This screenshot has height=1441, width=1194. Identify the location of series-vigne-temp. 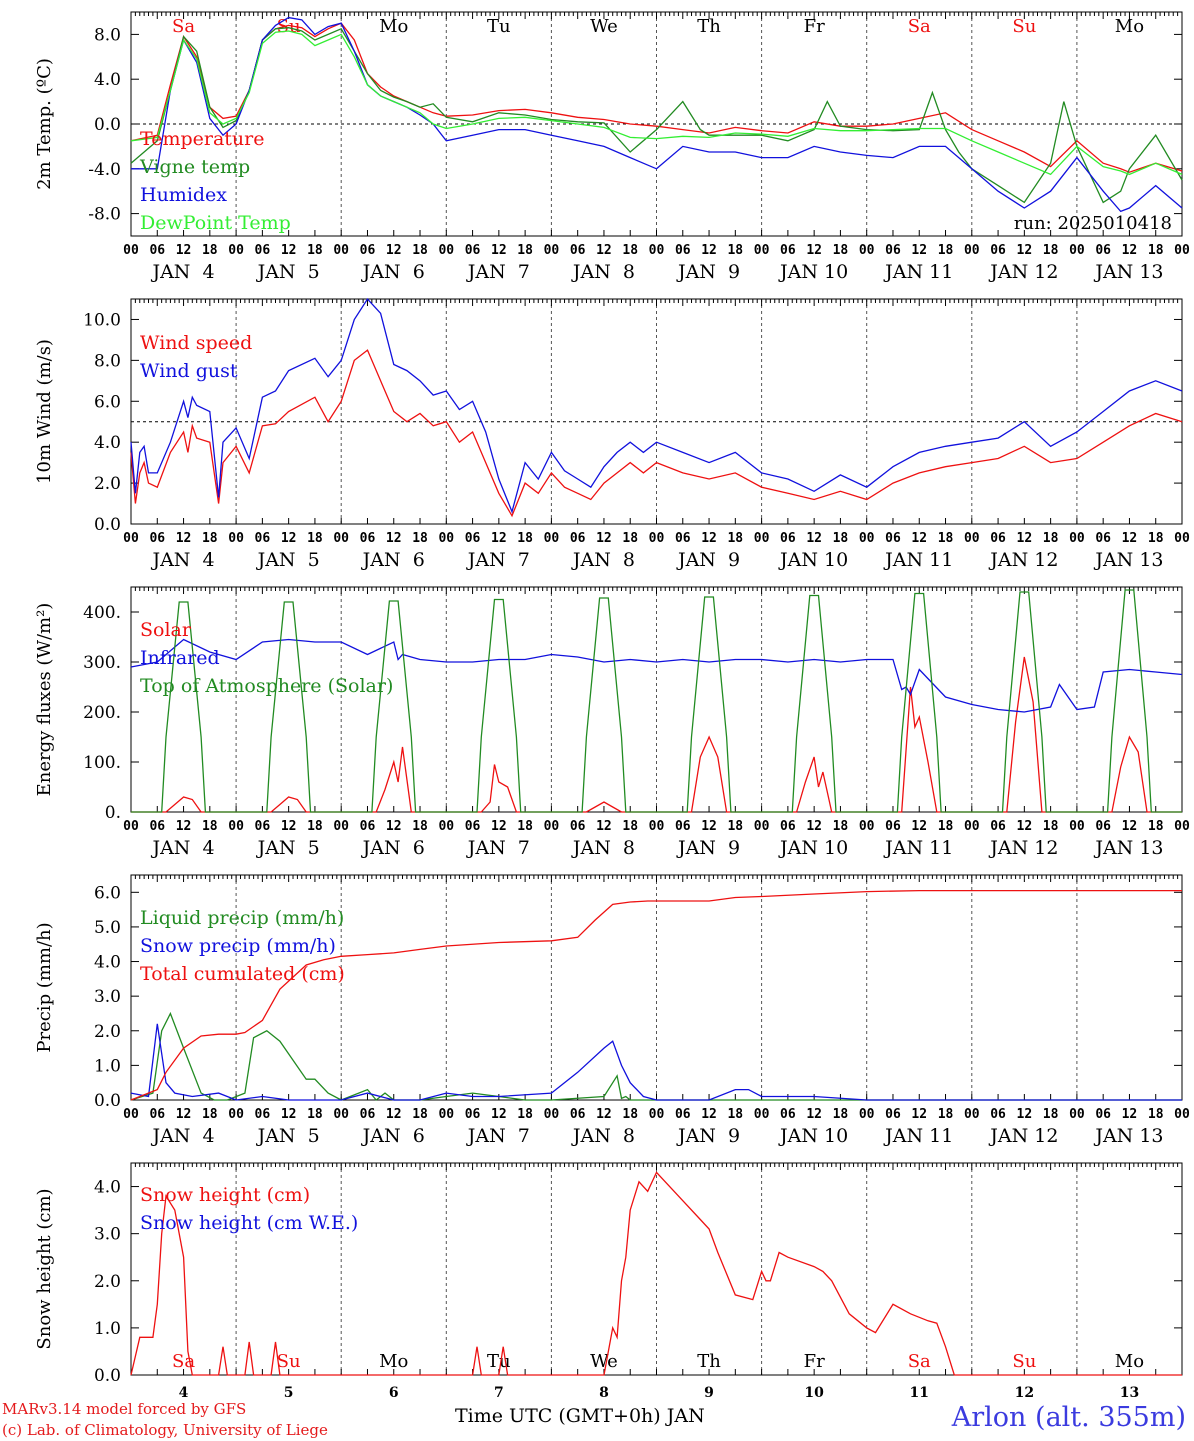
(656, 115).